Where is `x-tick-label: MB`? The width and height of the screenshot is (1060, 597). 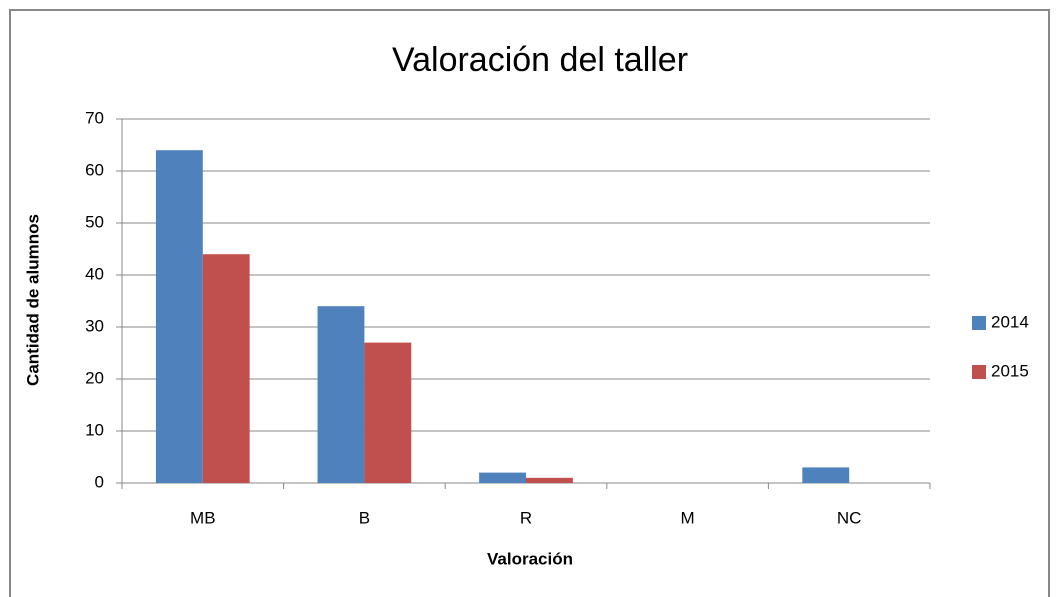
x-tick-label: MB is located at coordinates (203, 517).